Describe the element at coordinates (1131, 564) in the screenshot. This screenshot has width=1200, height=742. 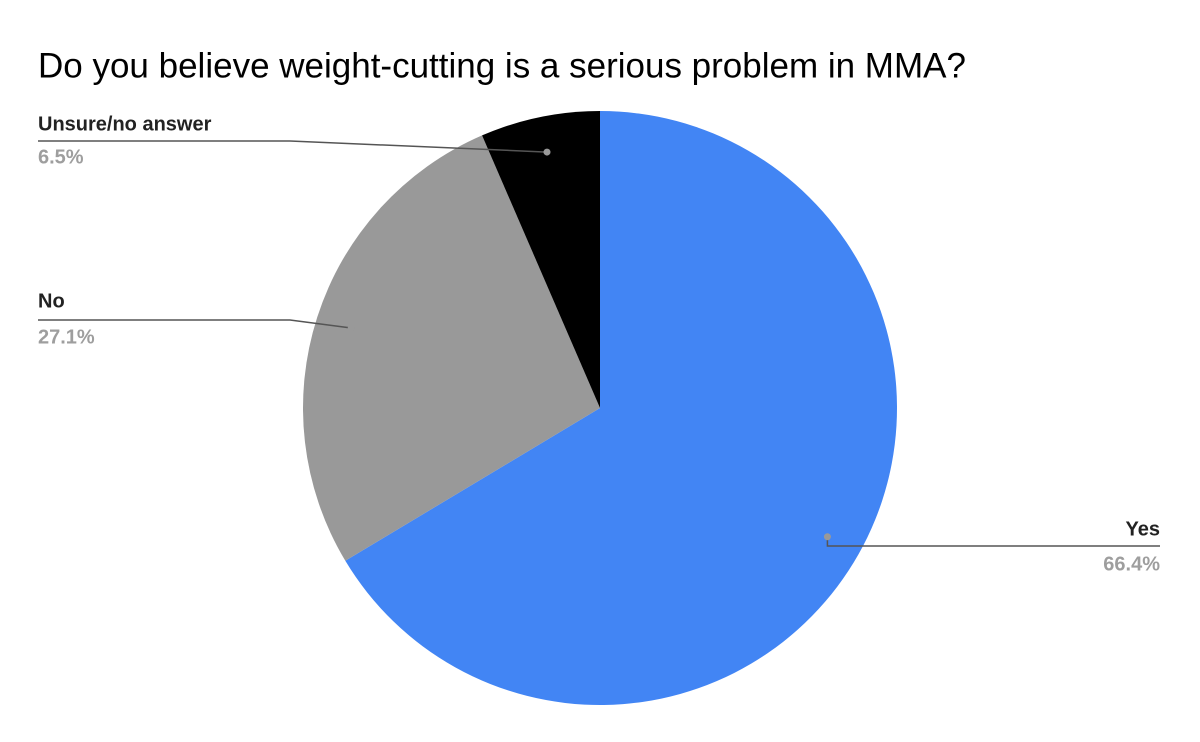
I see `slice-value-label: 66.4%` at that location.